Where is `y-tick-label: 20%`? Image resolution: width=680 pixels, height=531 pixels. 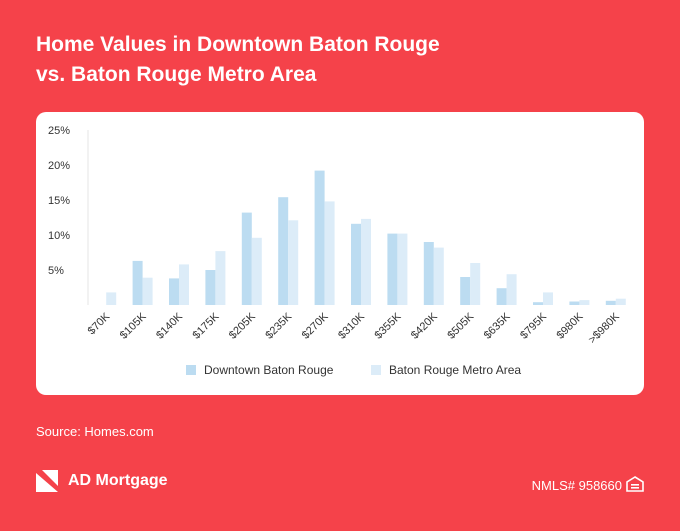 y-tick-label: 20% is located at coordinates (59, 166).